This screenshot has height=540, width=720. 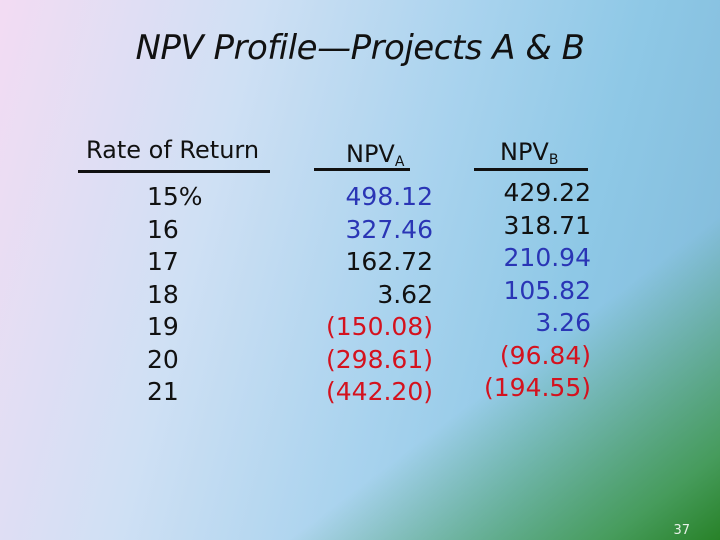 What do you see at coordinates (389, 229) in the screenshot?
I see `npv-a-cell: 327.46` at bounding box center [389, 229].